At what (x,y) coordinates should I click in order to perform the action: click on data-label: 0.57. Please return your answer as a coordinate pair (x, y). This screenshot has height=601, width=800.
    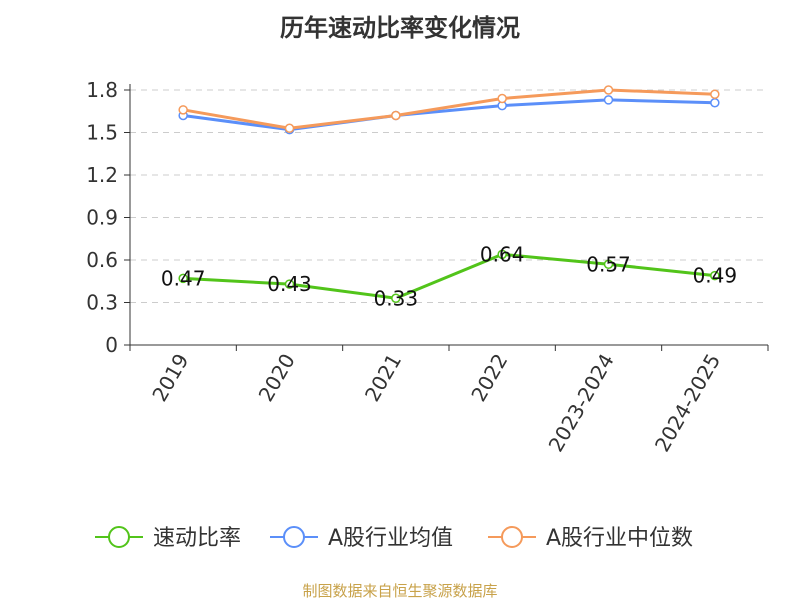
    Looking at the image, I should click on (608, 264).